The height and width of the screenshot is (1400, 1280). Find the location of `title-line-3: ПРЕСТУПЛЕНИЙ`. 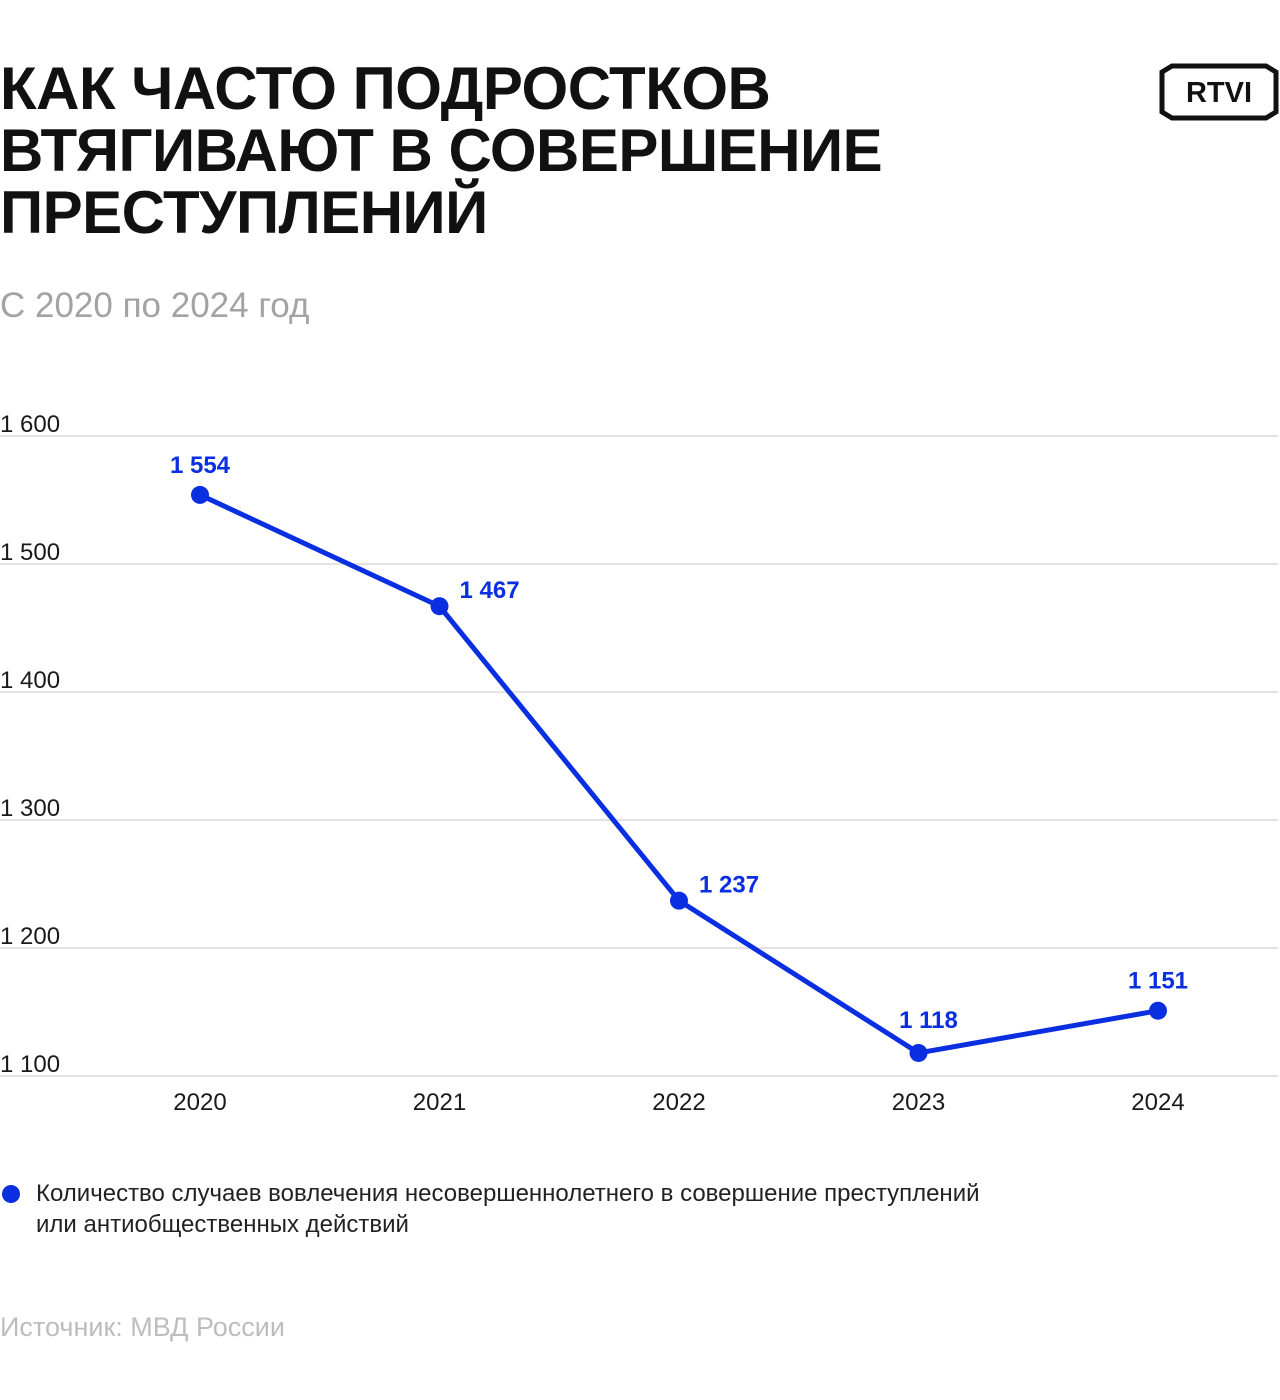

title-line-3: ПРЕСТУПЛЕНИЙ is located at coordinates (244, 212).